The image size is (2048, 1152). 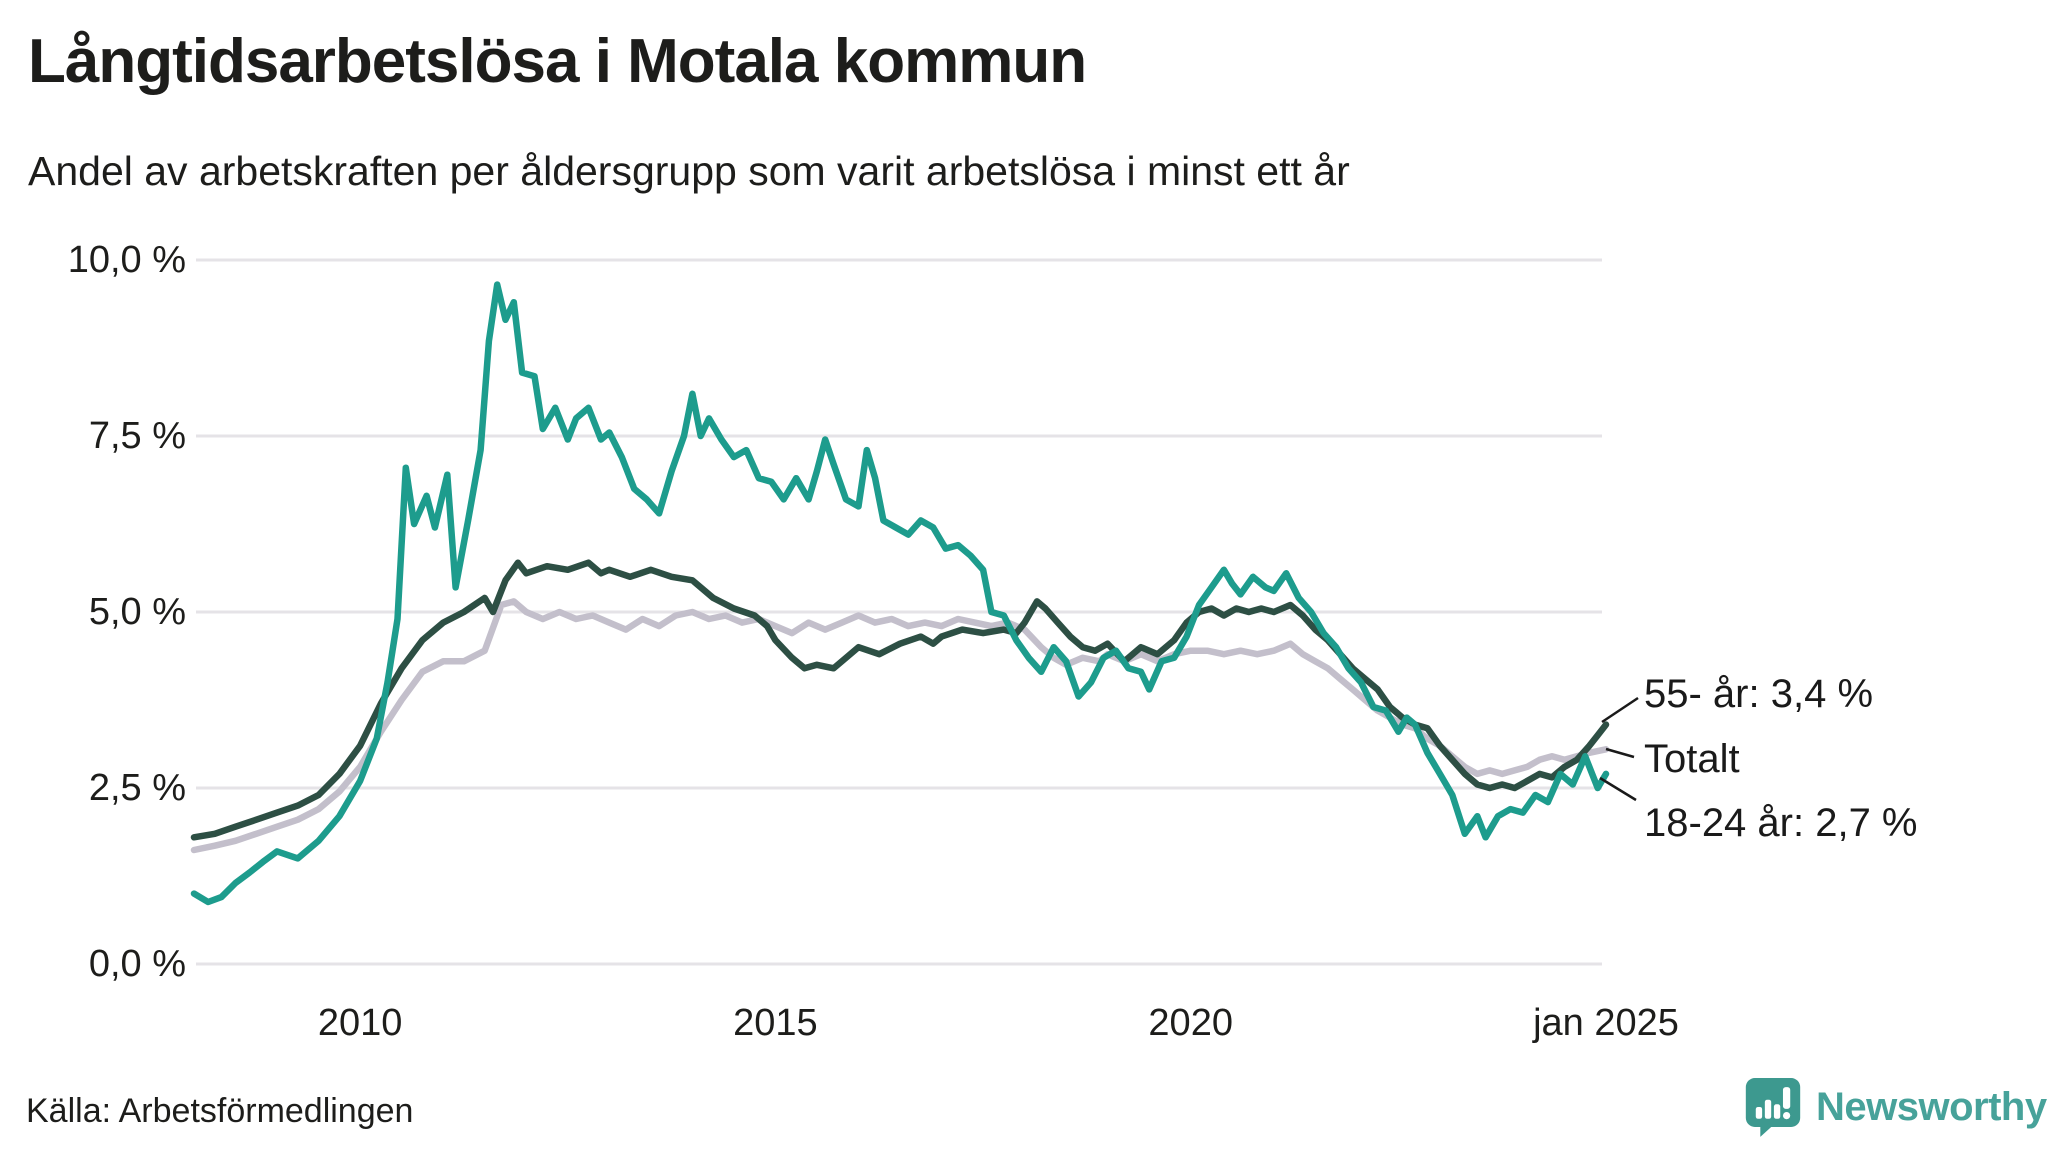 I want to click on newsworthy-icon, so click(x=1773, y=1107).